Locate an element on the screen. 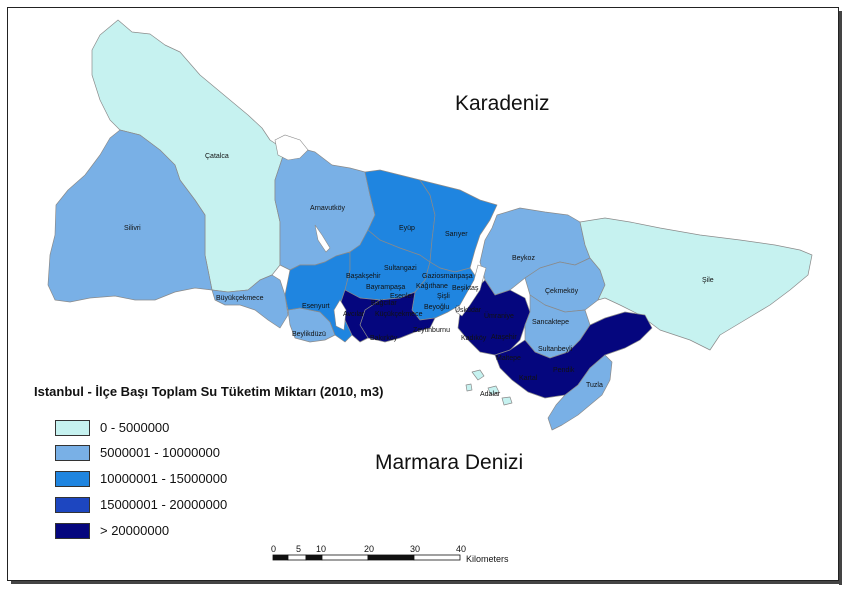 This screenshot has width=849, height=593. label-sultanbeyli: Sultanbeyli is located at coordinates (555, 349).